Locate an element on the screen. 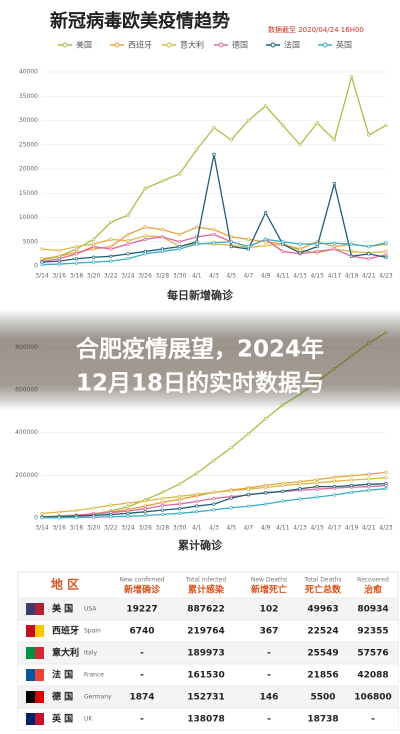 Image resolution: width=400 pixels, height=734 pixels. table-cell: 367 is located at coordinates (269, 632).